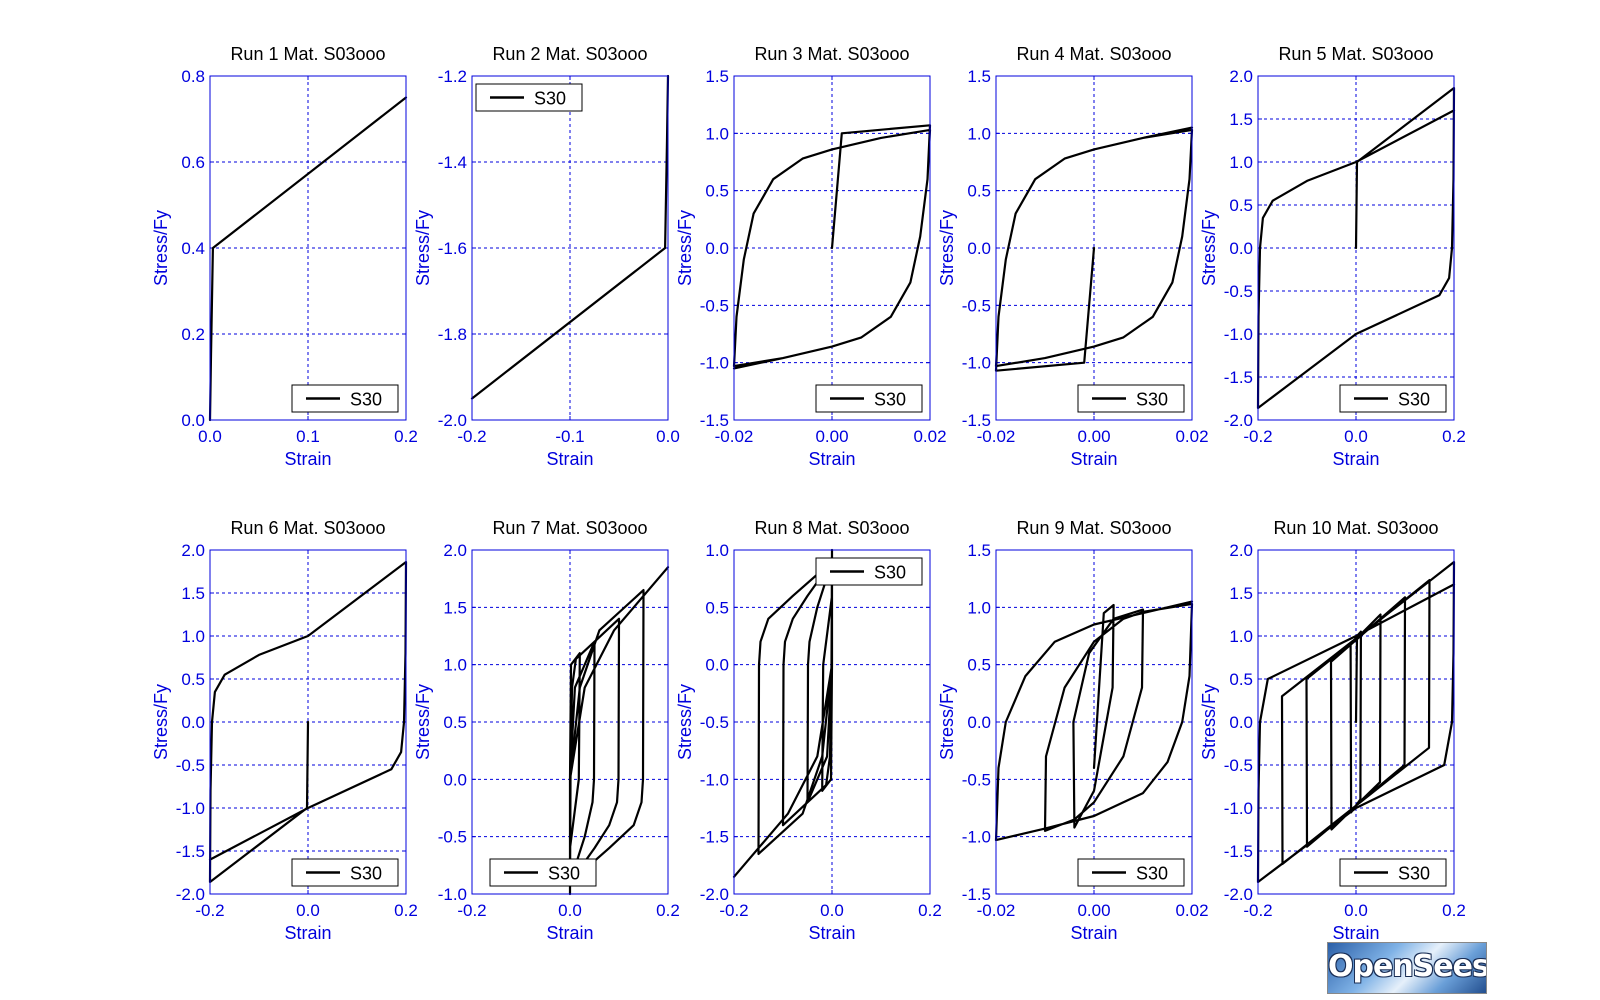 The image size is (1600, 1000). Describe the element at coordinates (569, 528) in the screenshot. I see `chart-title: Run 7 Mat. S03ooo` at that location.